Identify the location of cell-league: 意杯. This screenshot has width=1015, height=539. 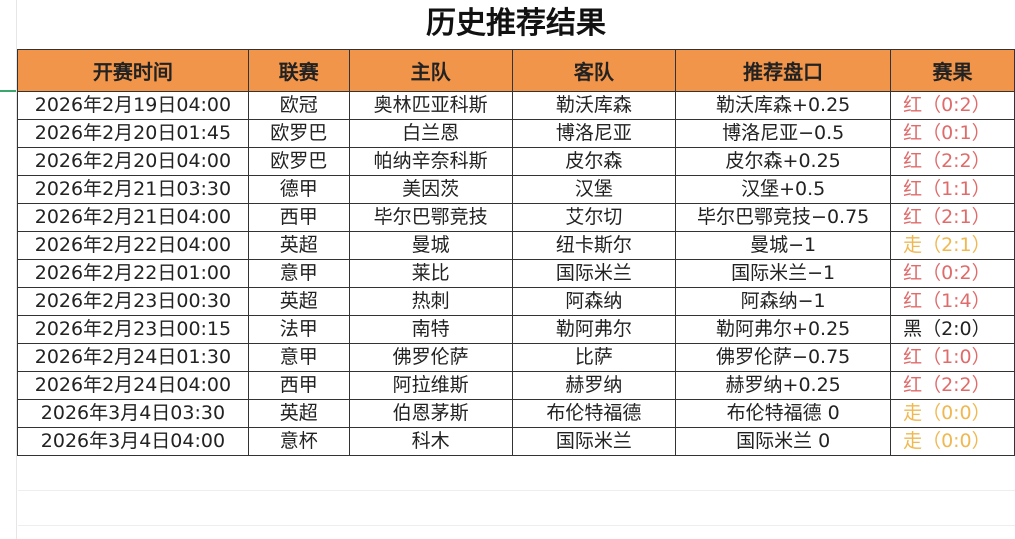
(298, 441).